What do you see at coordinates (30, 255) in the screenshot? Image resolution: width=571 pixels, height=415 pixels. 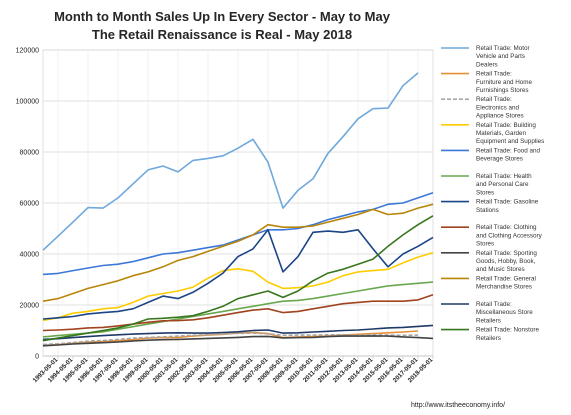 I see `y-tick-label: 40000` at bounding box center [30, 255].